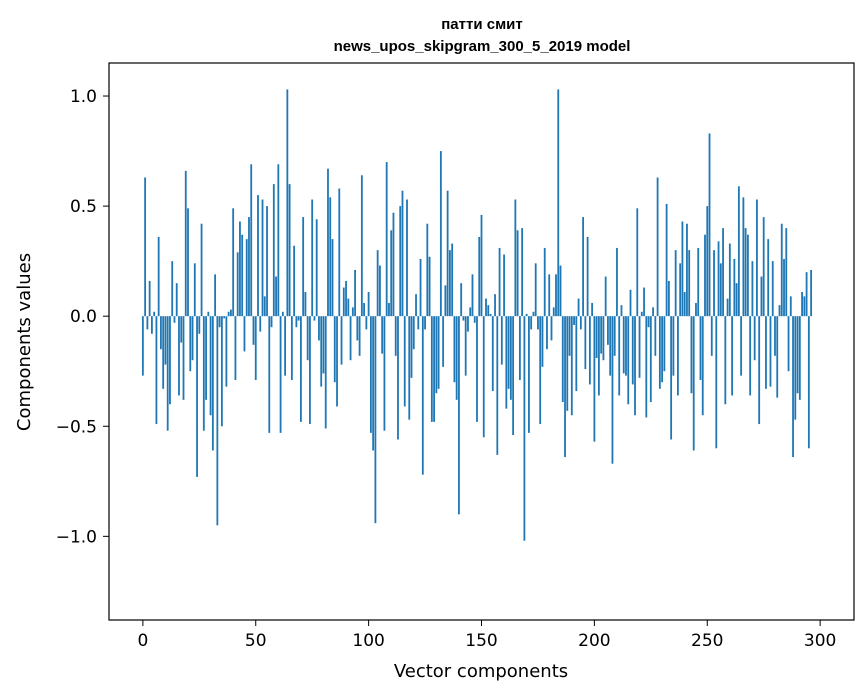 Image resolution: width=867 pixels, height=696 pixels. Describe the element at coordinates (820, 641) in the screenshot. I see `x-tick-label: 300` at that location.